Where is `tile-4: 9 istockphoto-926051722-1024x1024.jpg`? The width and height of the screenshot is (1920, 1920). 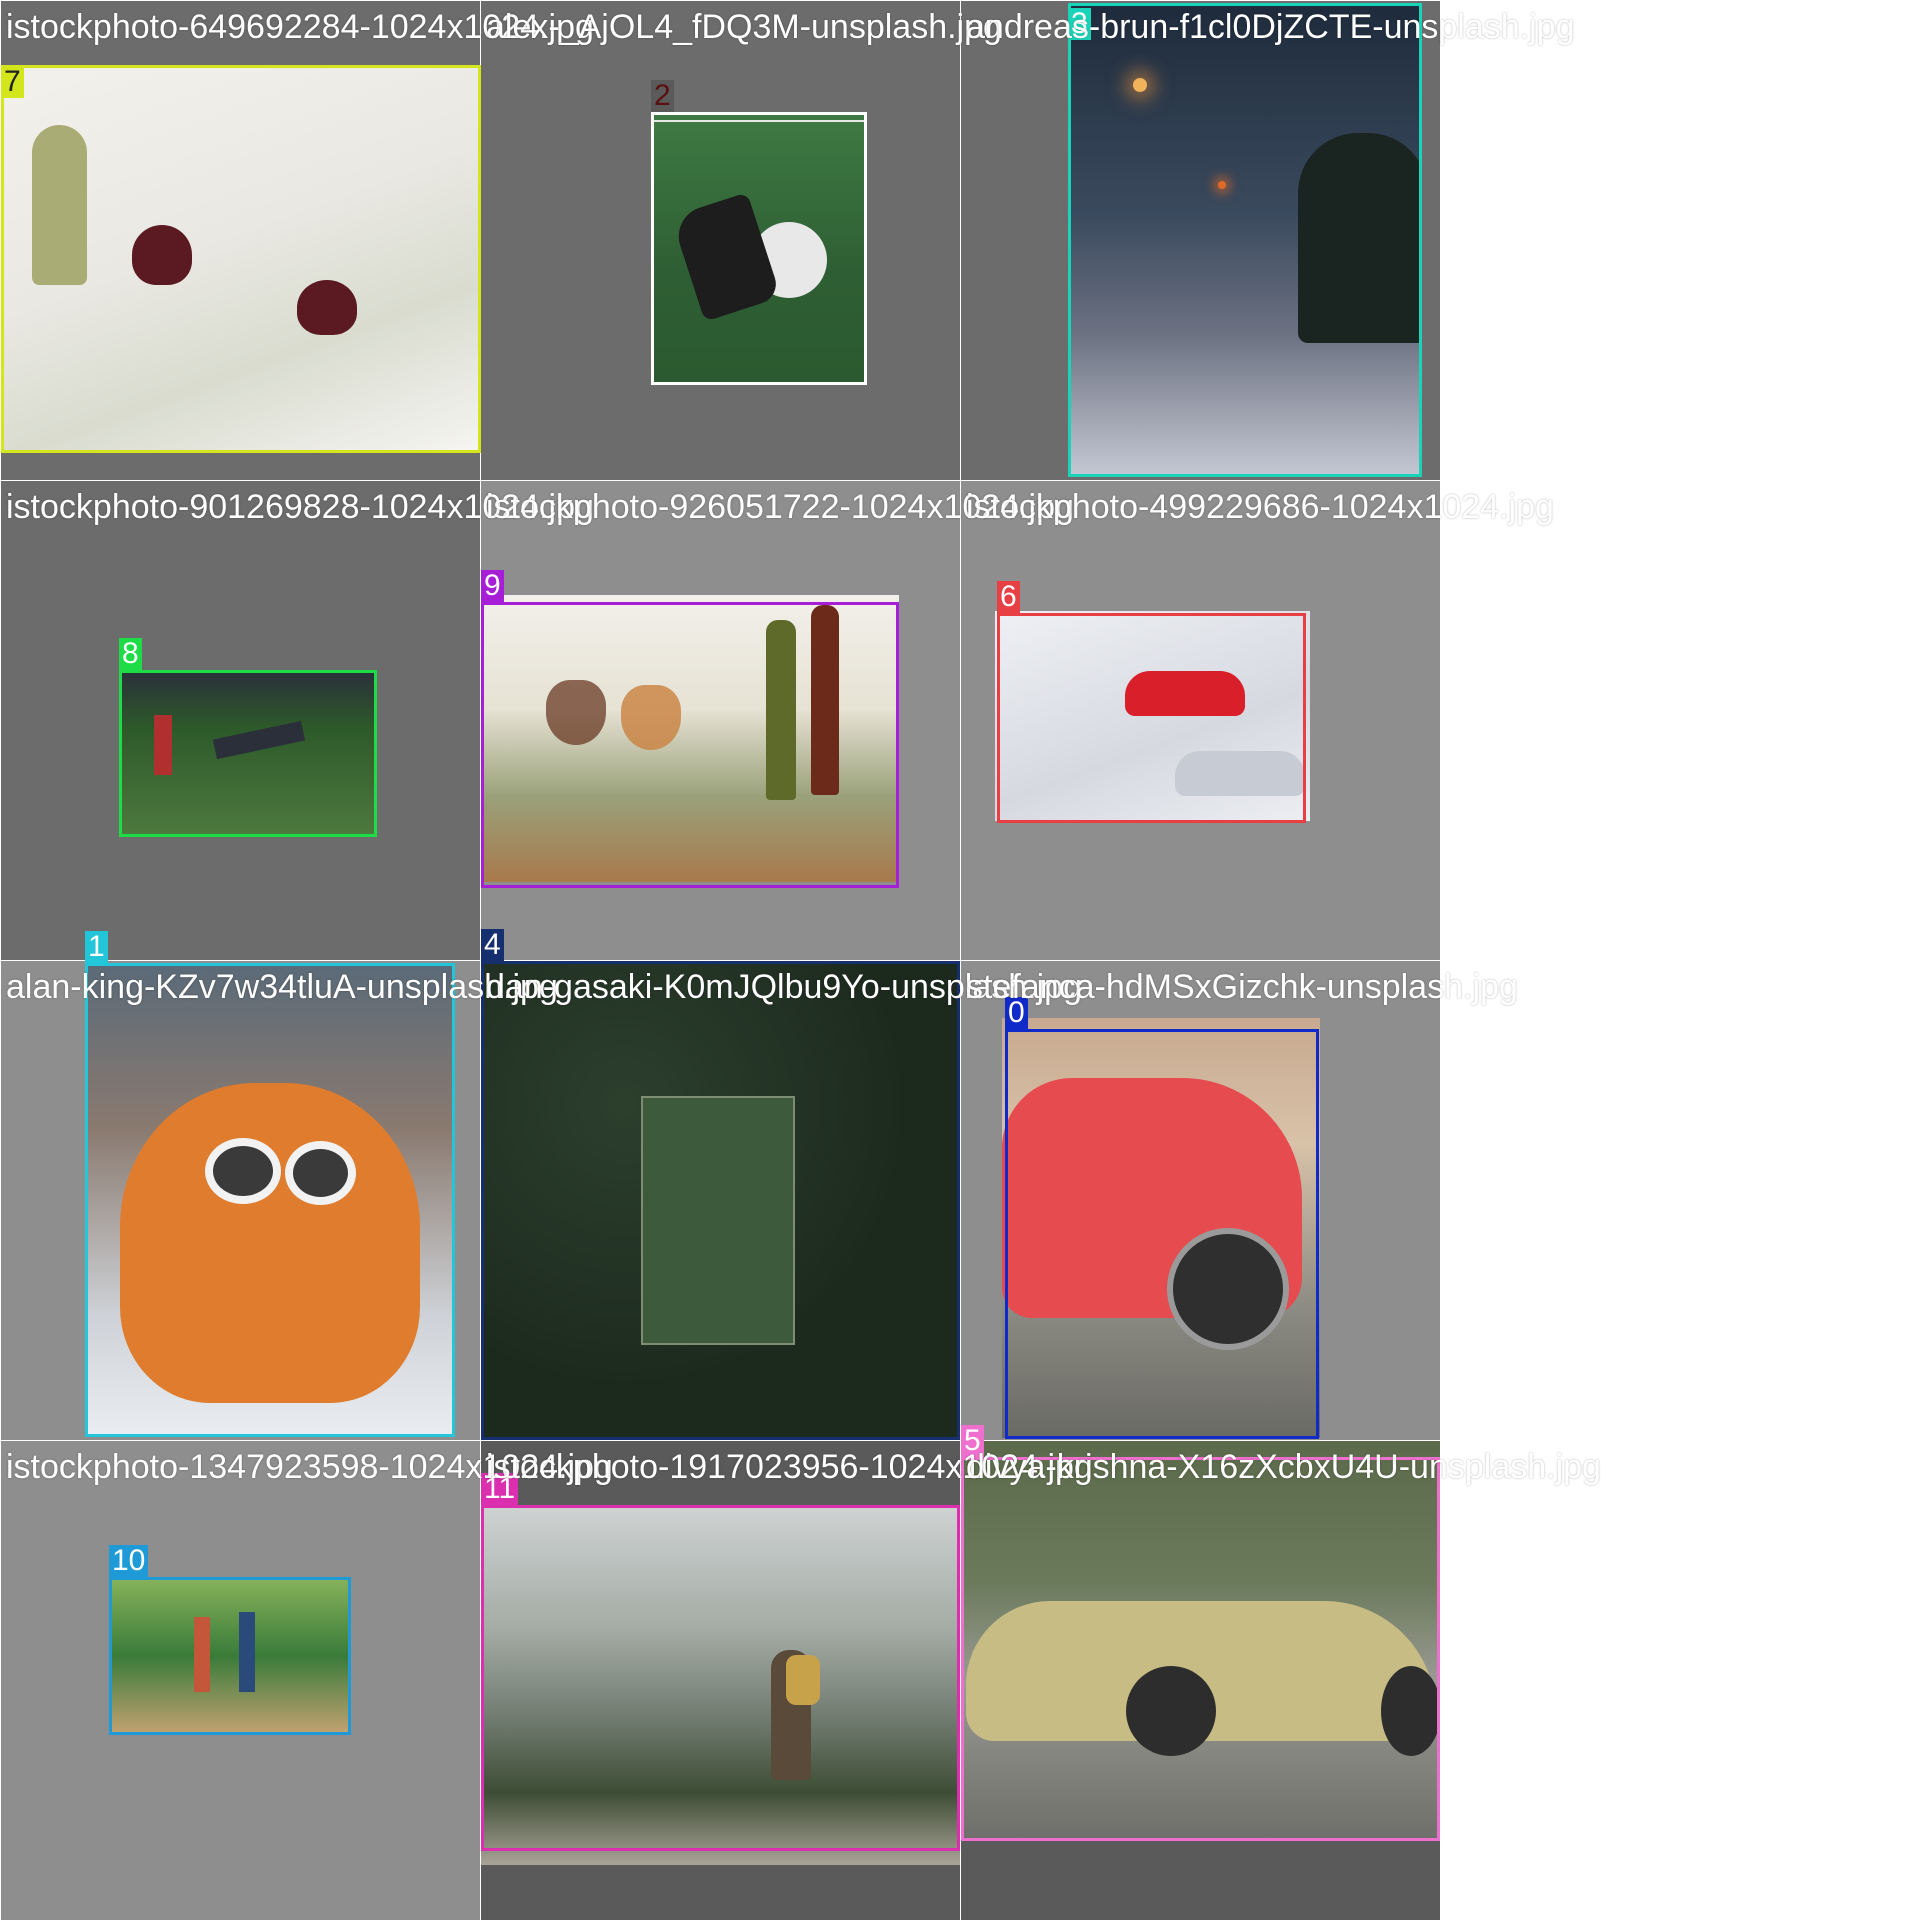
tile-4: 9 istockphoto-926051722-1024x1024.jpg is located at coordinates (777, 720).